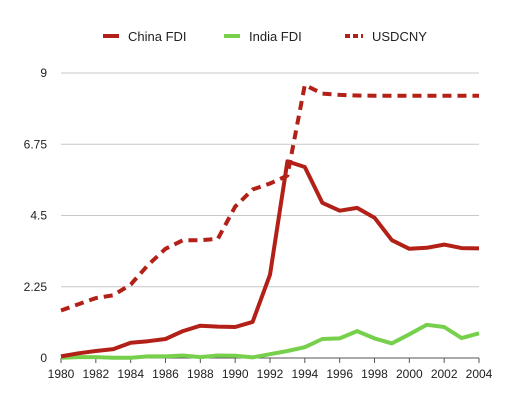 The width and height of the screenshot is (512, 404). I want to click on x-tick-label: 1988, so click(200, 374).